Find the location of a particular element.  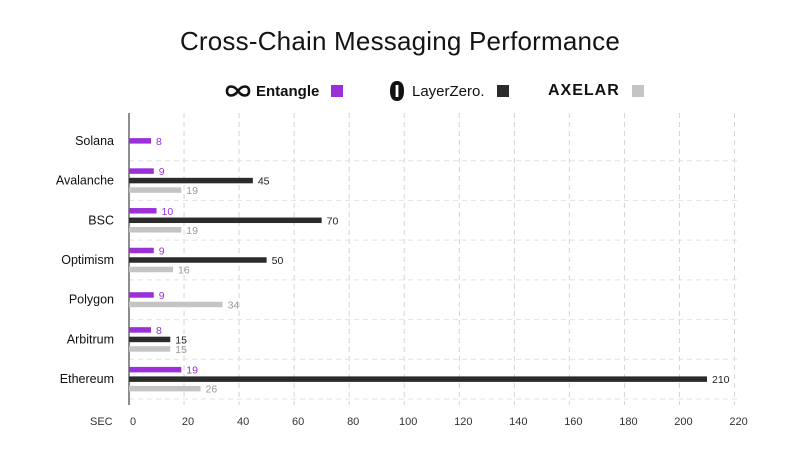

legend-item-axelar: AXELAR is located at coordinates (596, 91).